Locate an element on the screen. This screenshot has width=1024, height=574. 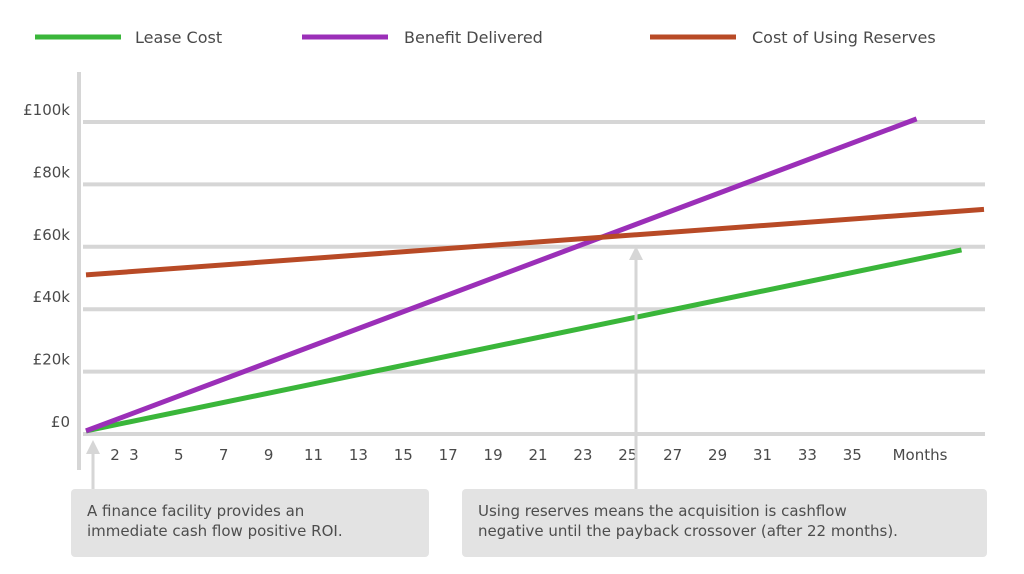
x-tick-label-12: 25 is located at coordinates (627, 455).